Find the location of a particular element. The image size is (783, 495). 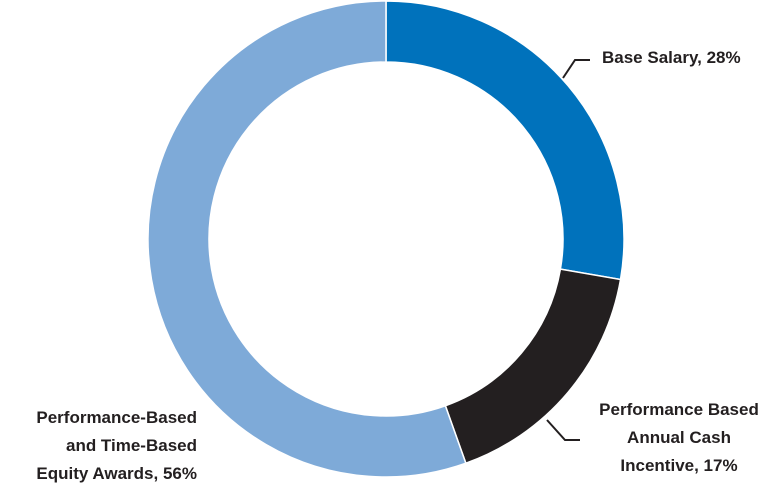

slice is located at coordinates (533, 366).